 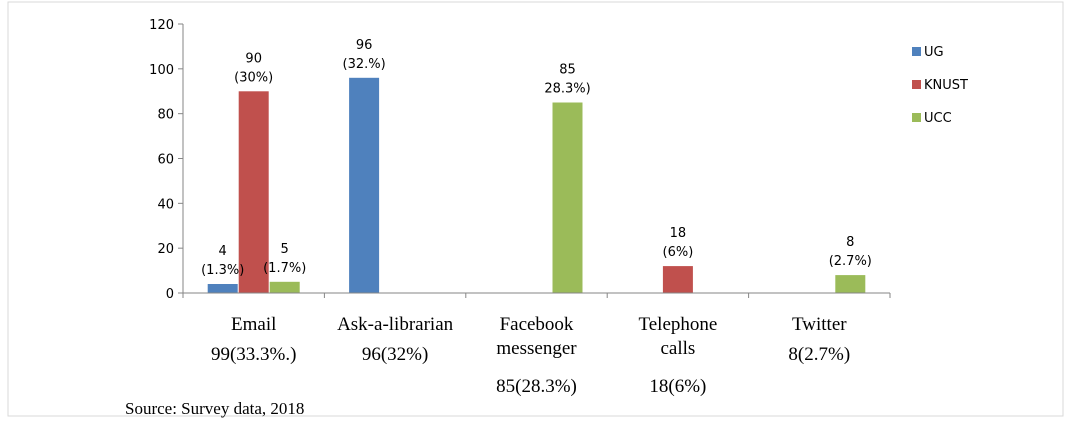 I want to click on data-label-percent: (1.7%), so click(x=284, y=268).